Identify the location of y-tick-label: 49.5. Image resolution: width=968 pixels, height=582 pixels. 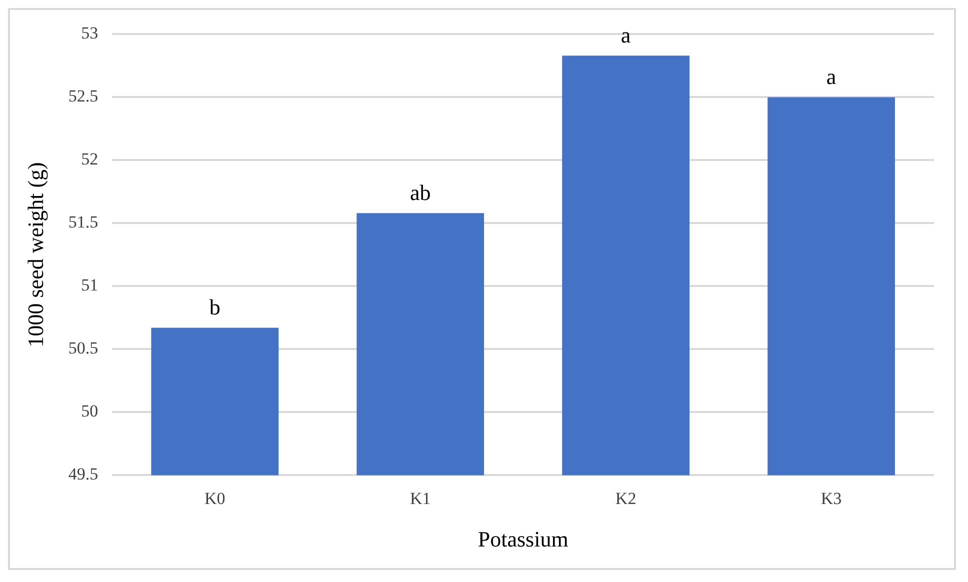
(83, 474).